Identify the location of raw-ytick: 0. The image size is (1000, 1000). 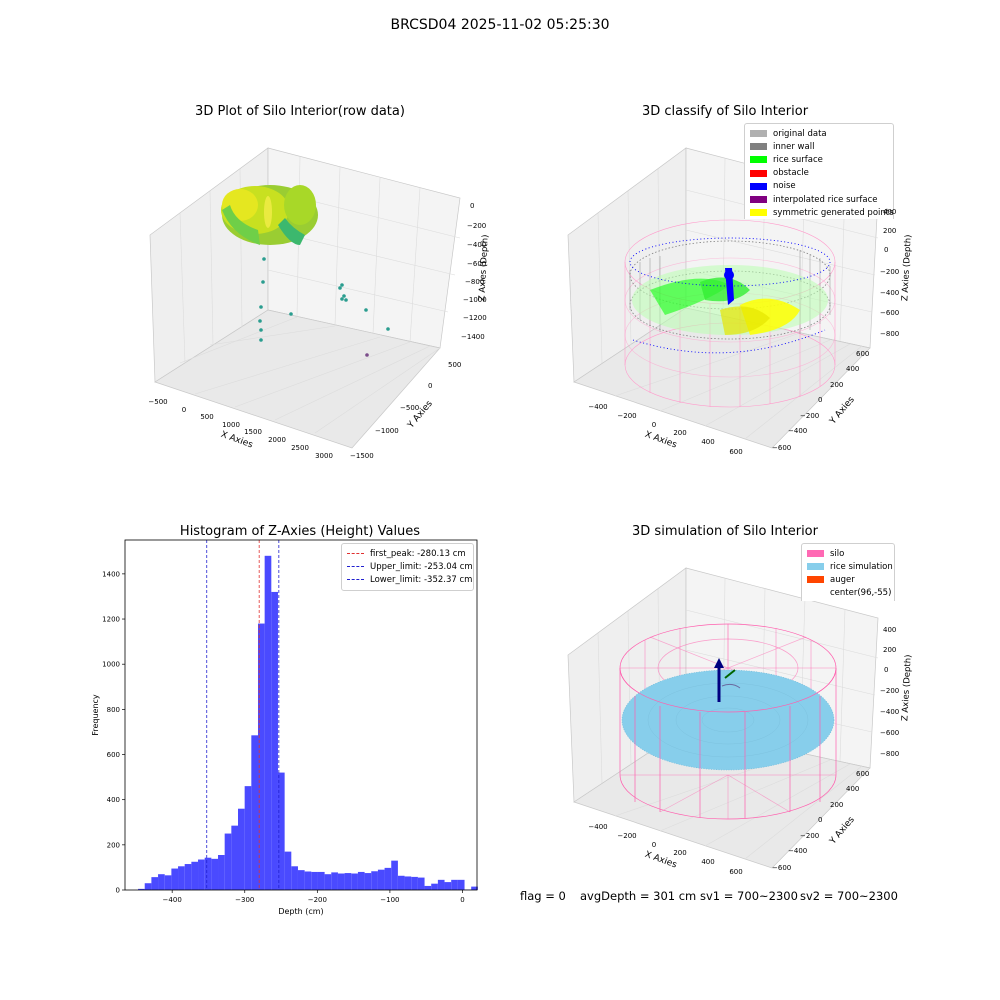
(430, 386).